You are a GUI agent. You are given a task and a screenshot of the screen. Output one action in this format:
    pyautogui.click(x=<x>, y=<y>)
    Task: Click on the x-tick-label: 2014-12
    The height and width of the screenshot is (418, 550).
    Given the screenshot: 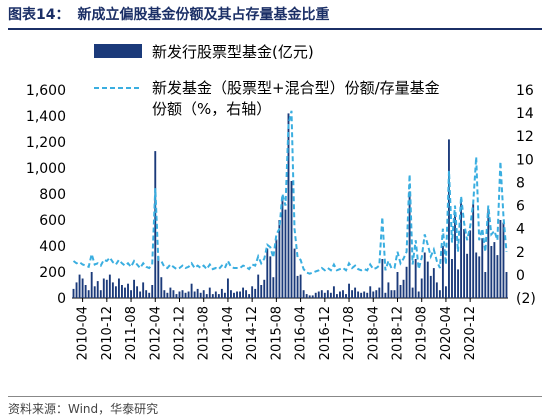 What is the action you would take?
    pyautogui.click(x=252, y=333)
    